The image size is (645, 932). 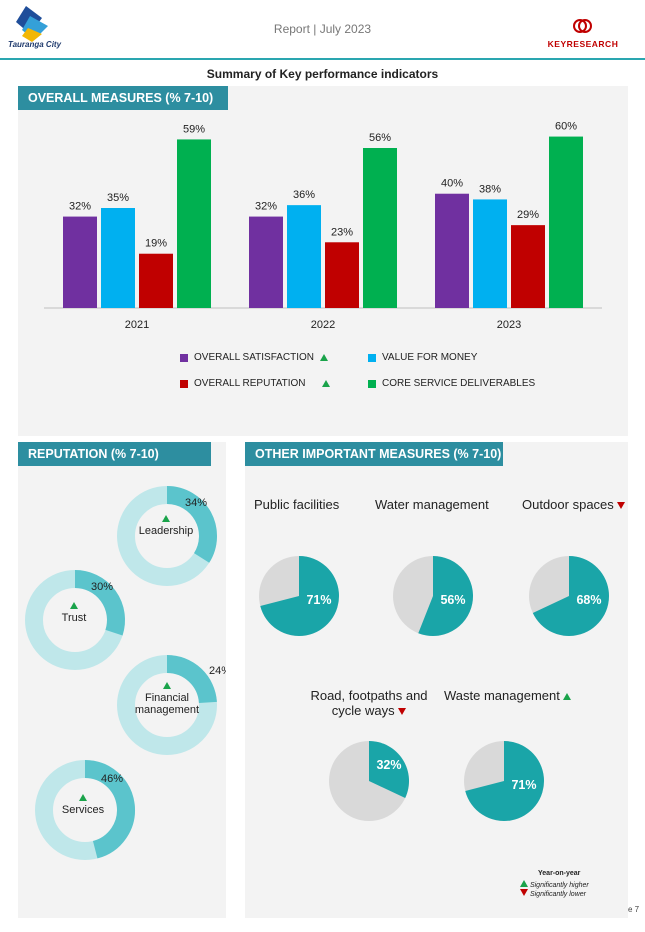 What do you see at coordinates (374, 454) in the screenshot?
I see `other-tab: OTHER IMPORTANT MEASURES (% 7-10)` at bounding box center [374, 454].